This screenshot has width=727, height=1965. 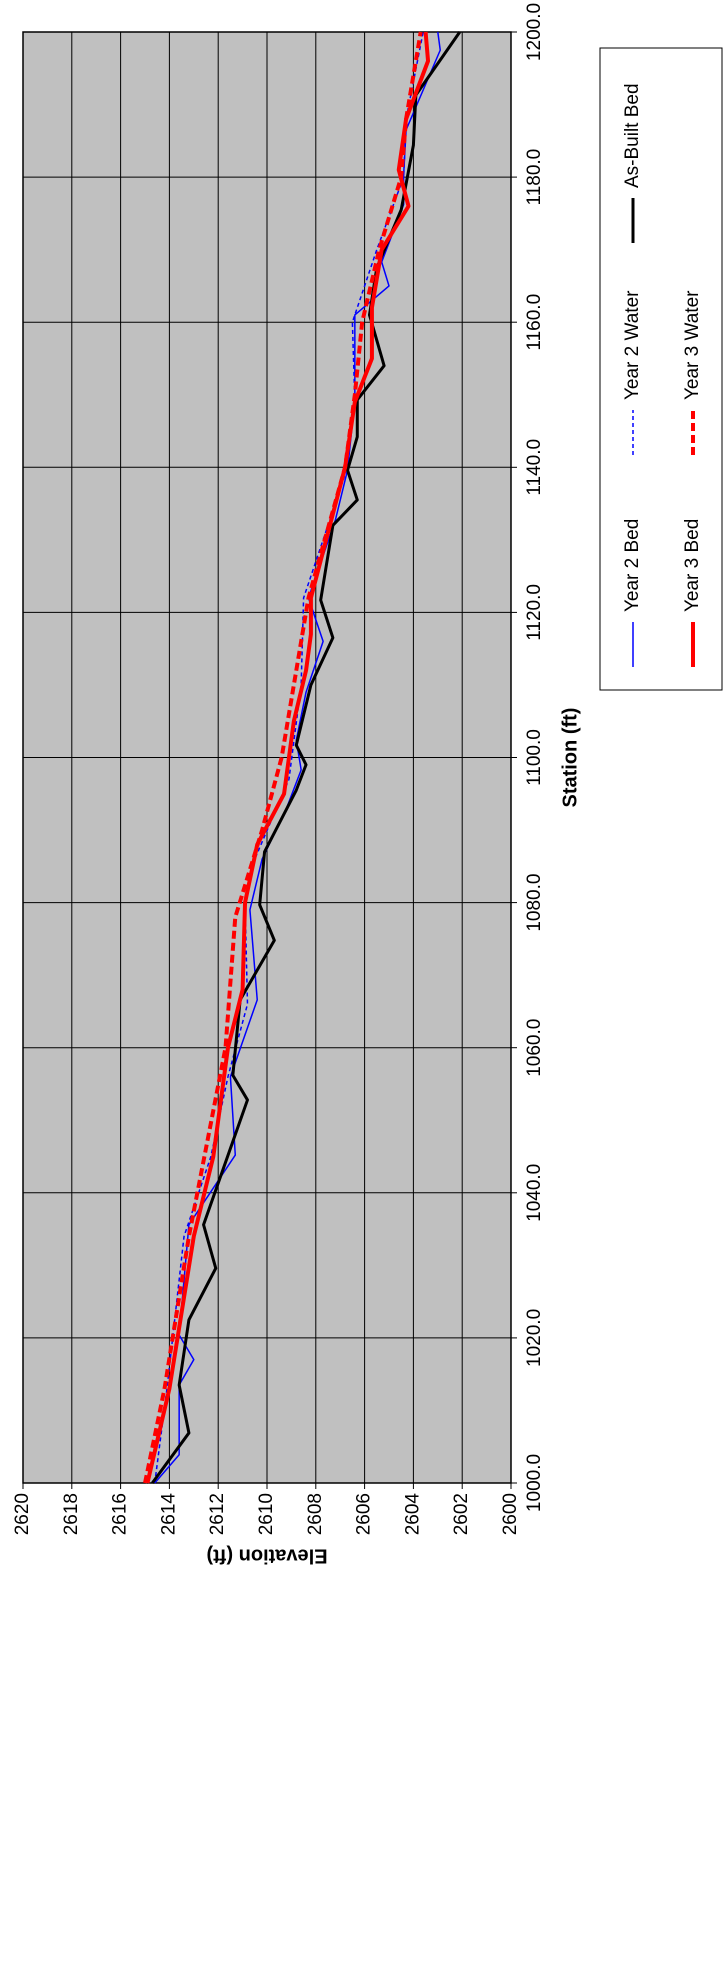 I want to click on y-axis-title: Elevation (ft), so click(x=266, y=1556).